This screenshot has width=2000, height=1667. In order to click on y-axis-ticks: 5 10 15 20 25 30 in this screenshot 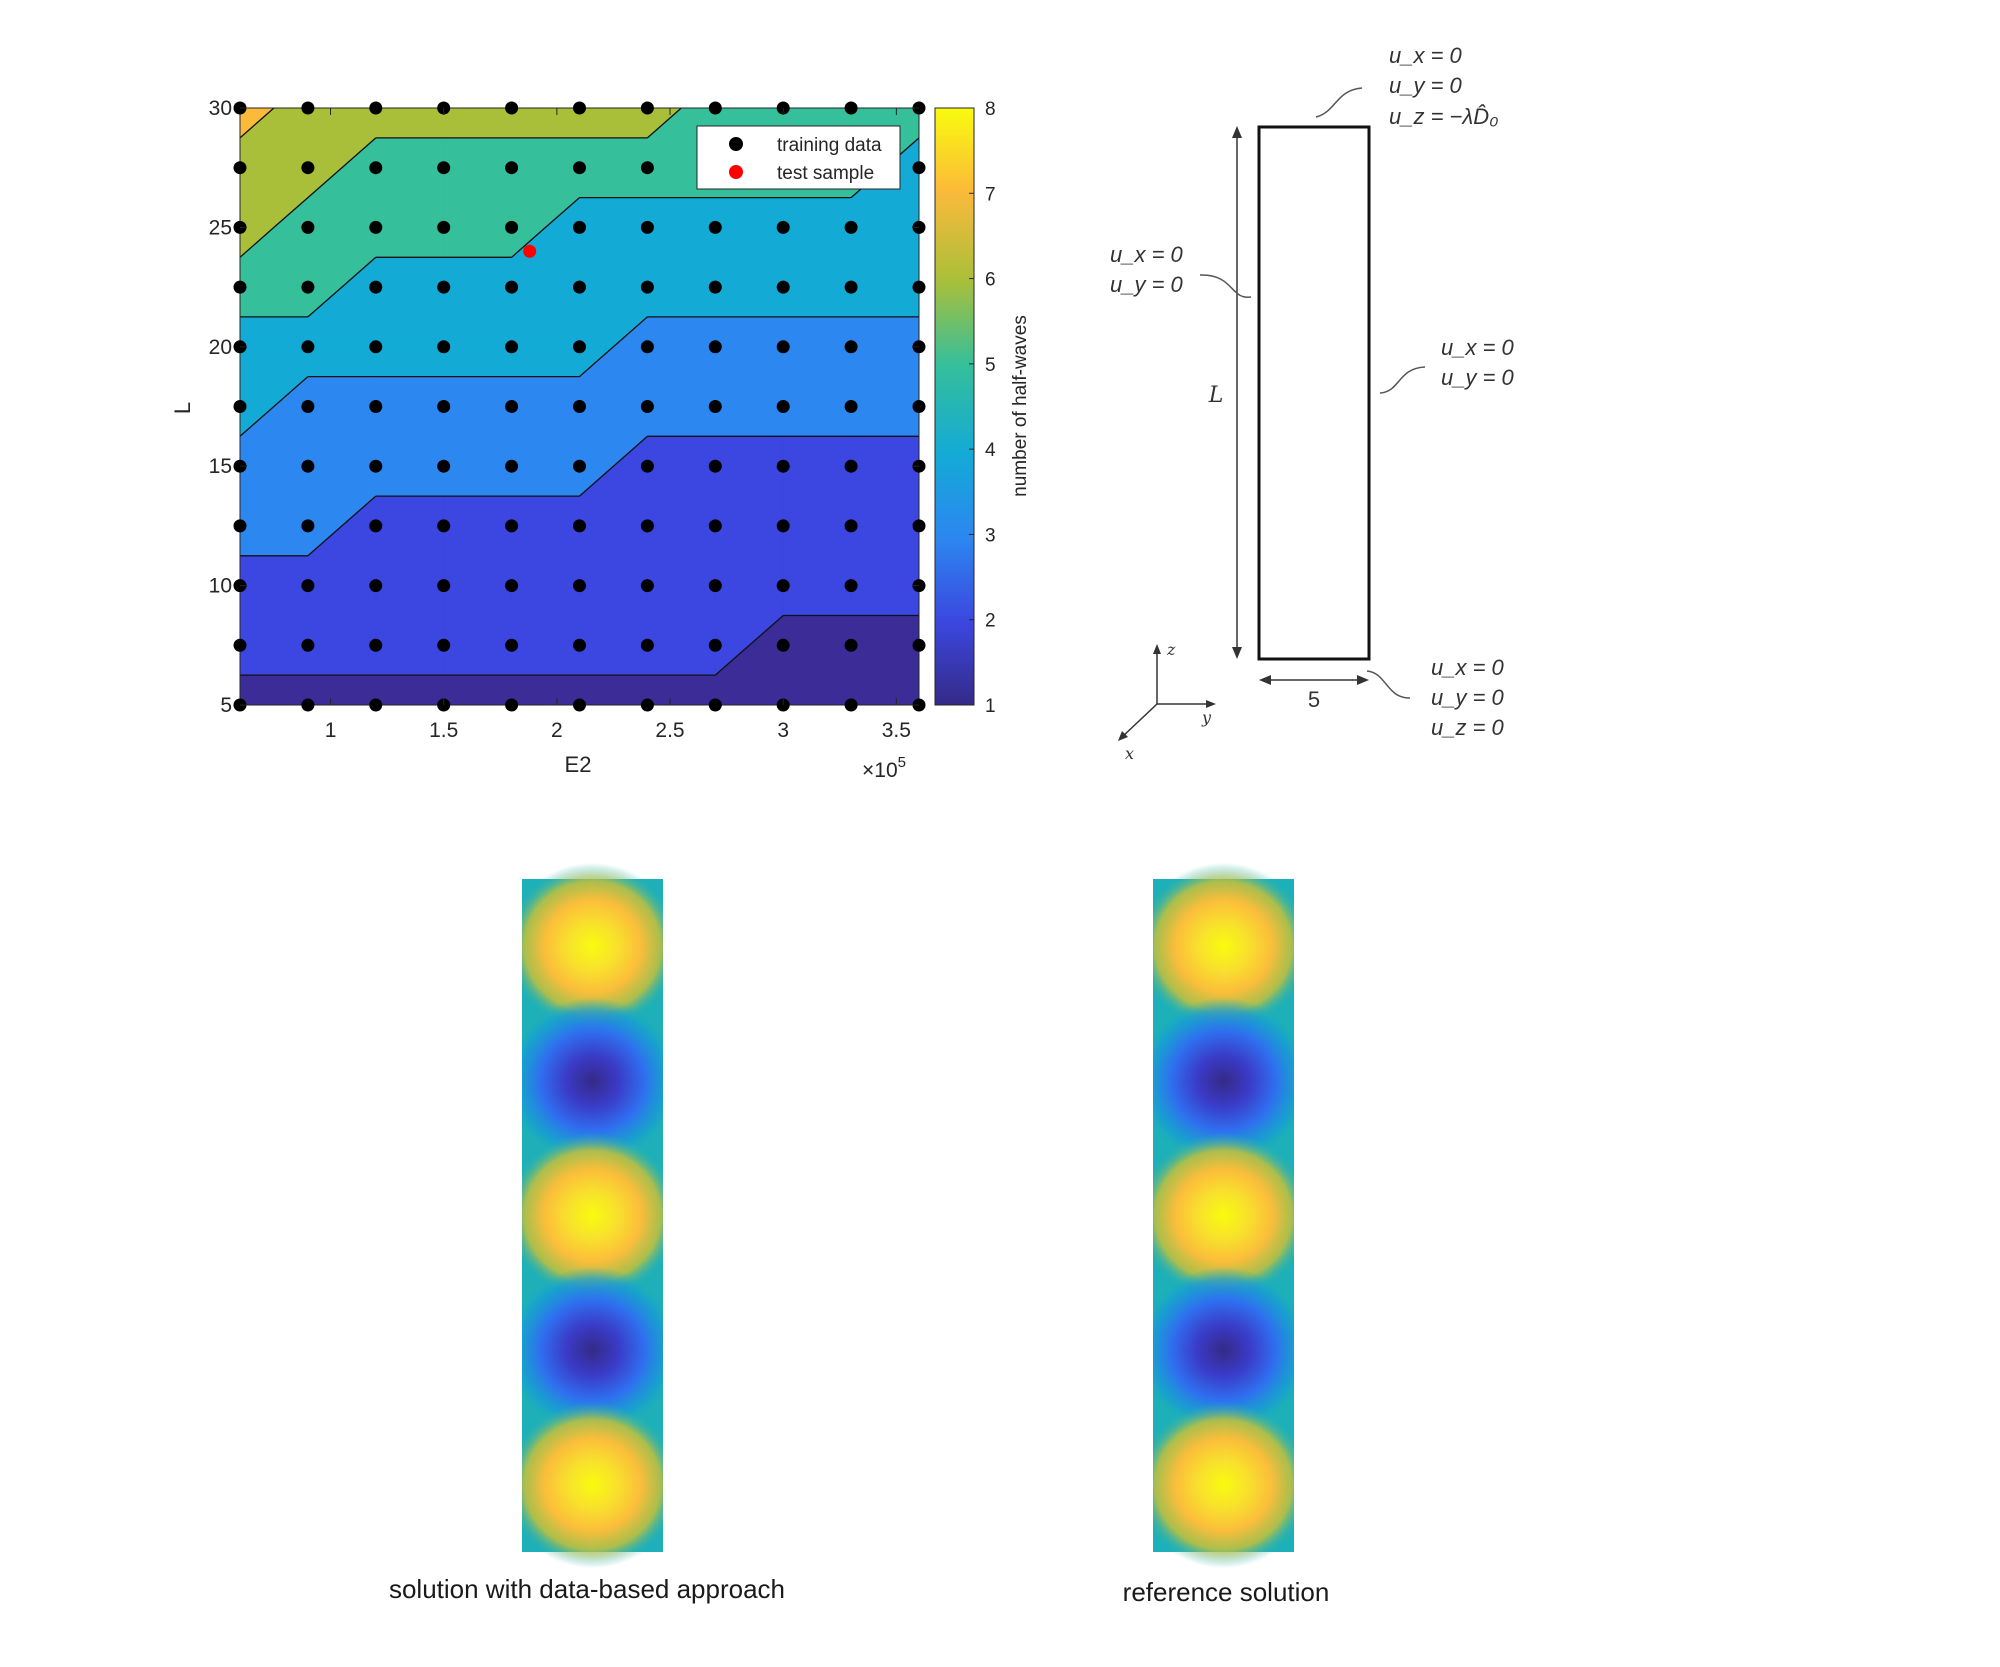, I will do `click(564, 407)`.